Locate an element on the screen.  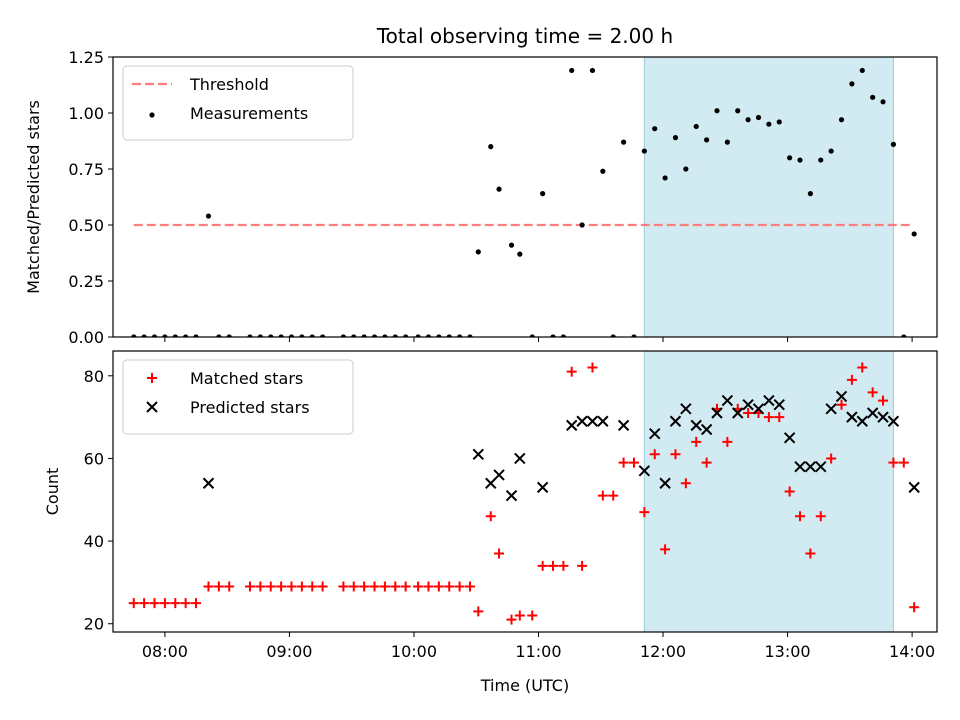
x-axis-label: Time (UTC) is located at coordinates (524, 685).